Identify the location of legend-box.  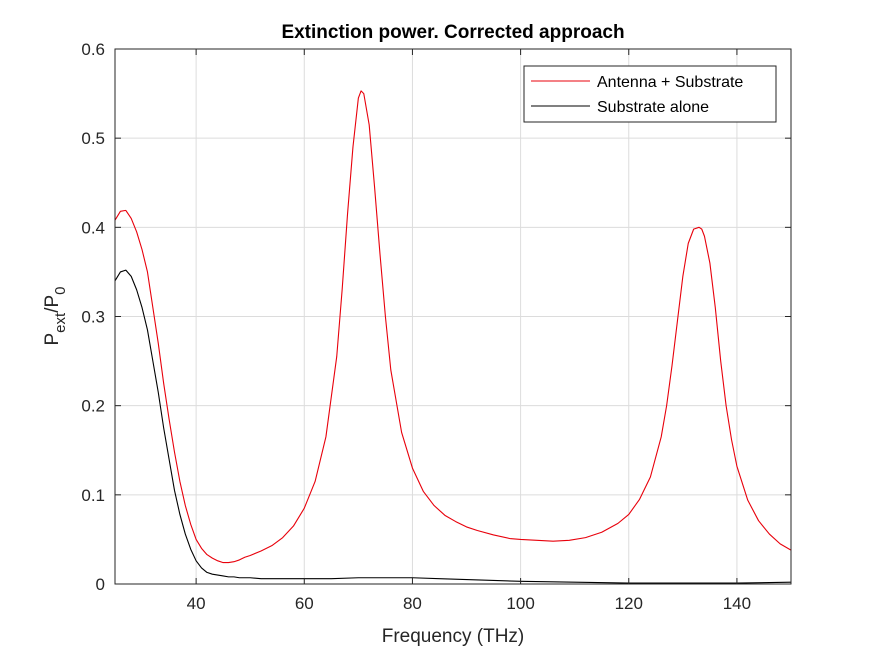
(650, 94).